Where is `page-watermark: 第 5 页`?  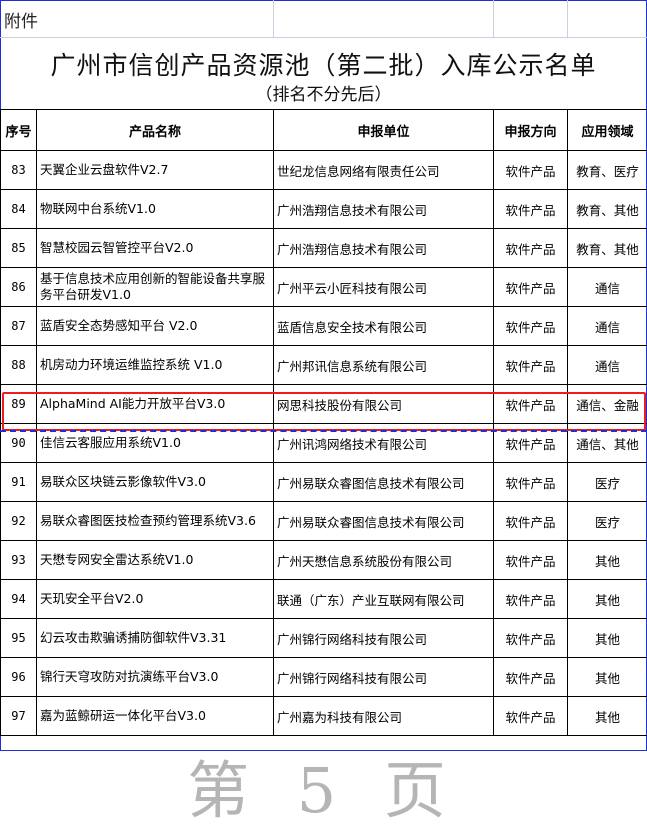
page-watermark: 第 5 页 is located at coordinates (323, 791).